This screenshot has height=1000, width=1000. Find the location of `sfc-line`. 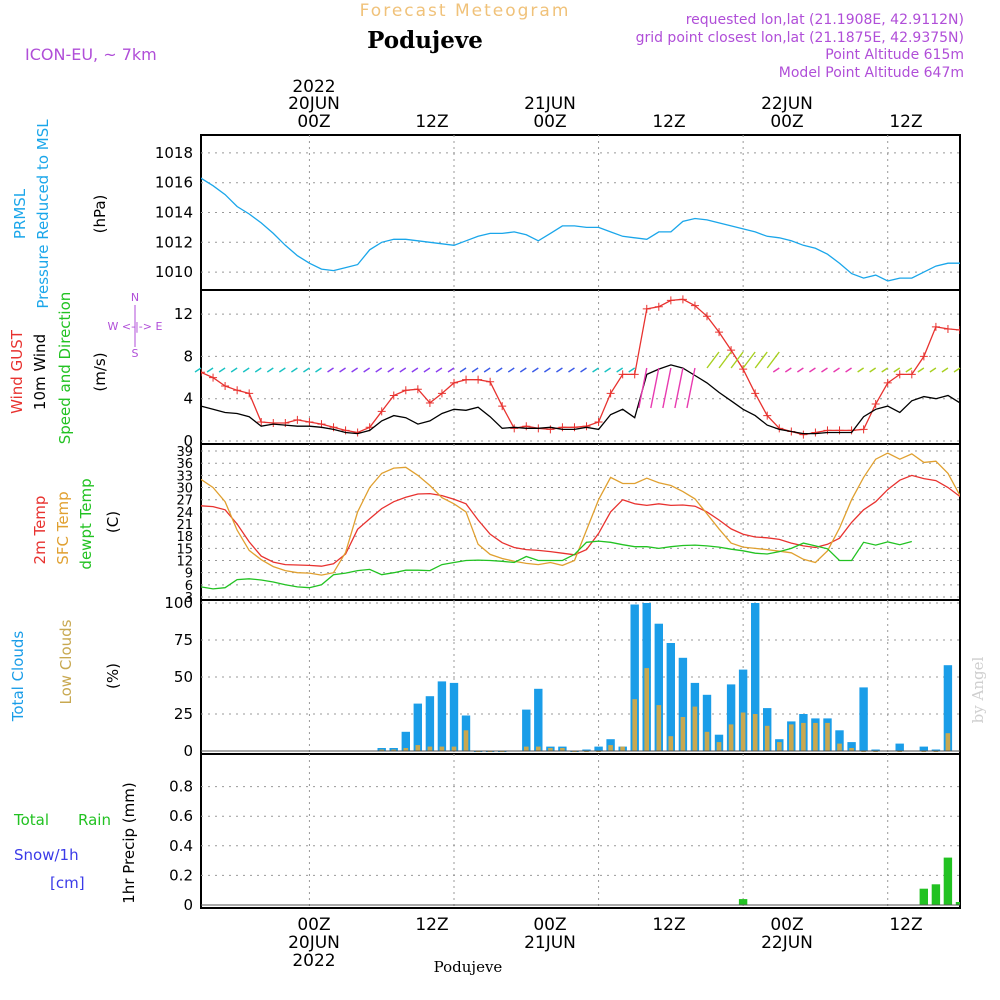

sfc-line is located at coordinates (580, 514).